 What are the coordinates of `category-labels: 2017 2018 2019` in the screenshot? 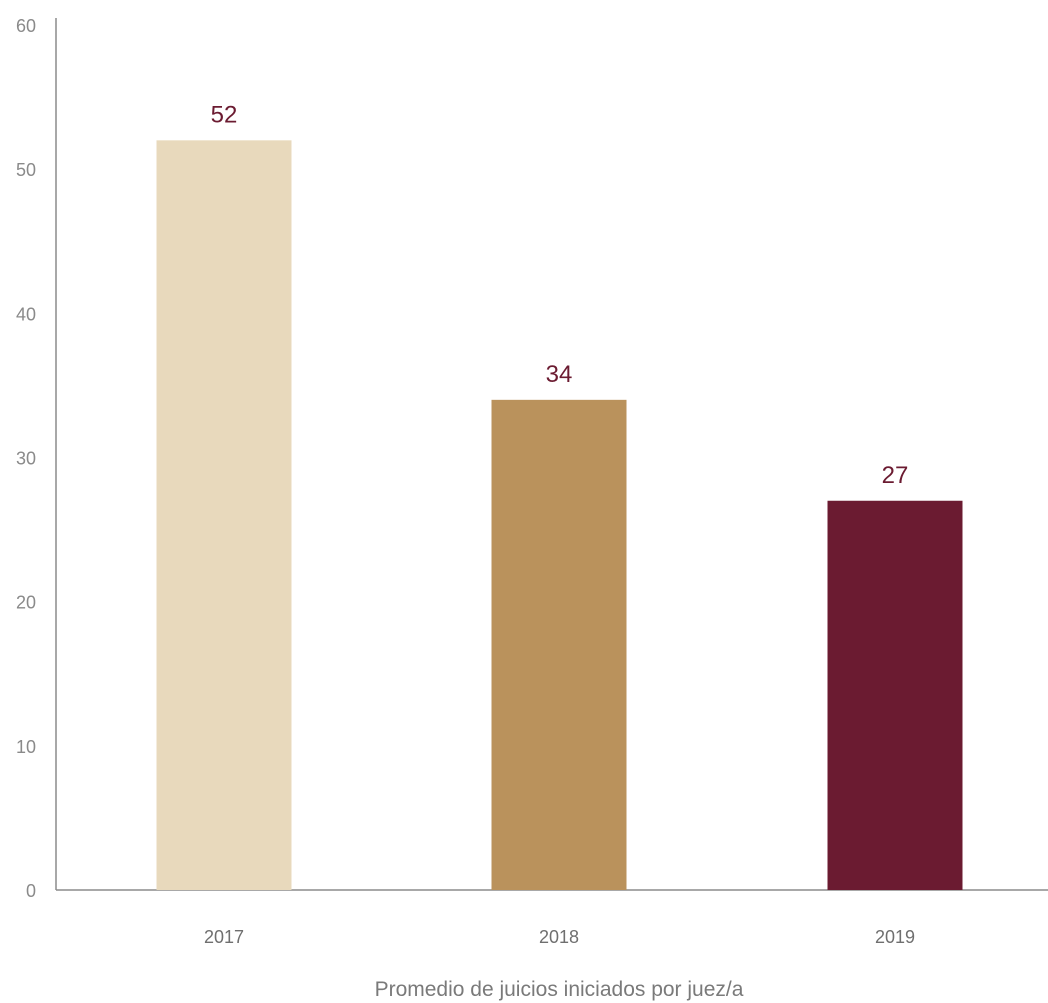 It's located at (559, 937).